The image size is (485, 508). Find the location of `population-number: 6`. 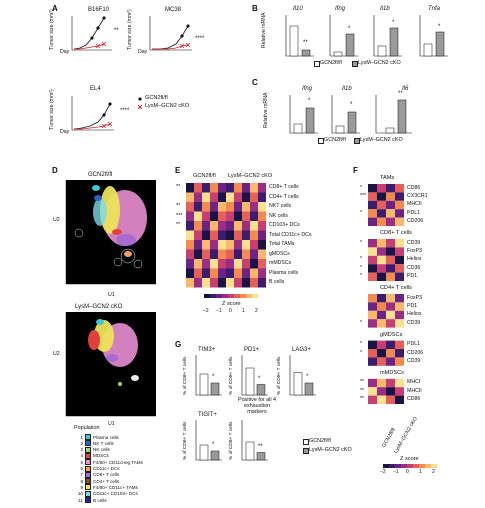

population-number: 6 is located at coordinates (81, 468).